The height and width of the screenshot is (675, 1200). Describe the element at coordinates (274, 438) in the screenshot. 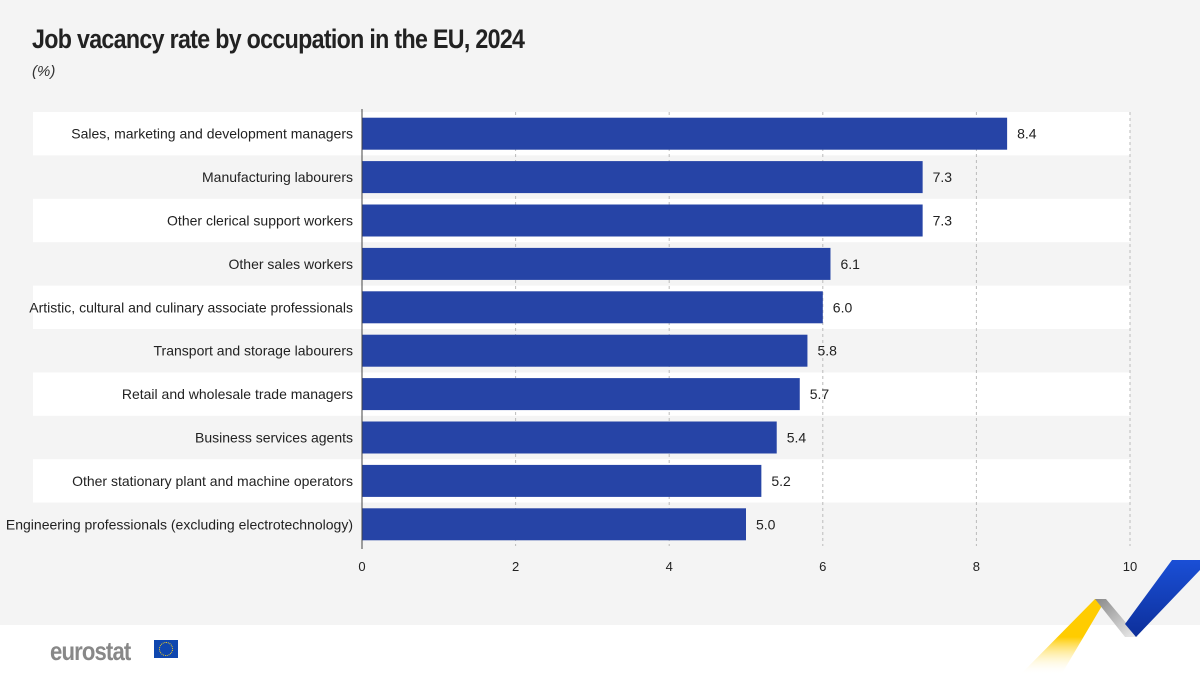

I see `category-label: Business services agents` at that location.